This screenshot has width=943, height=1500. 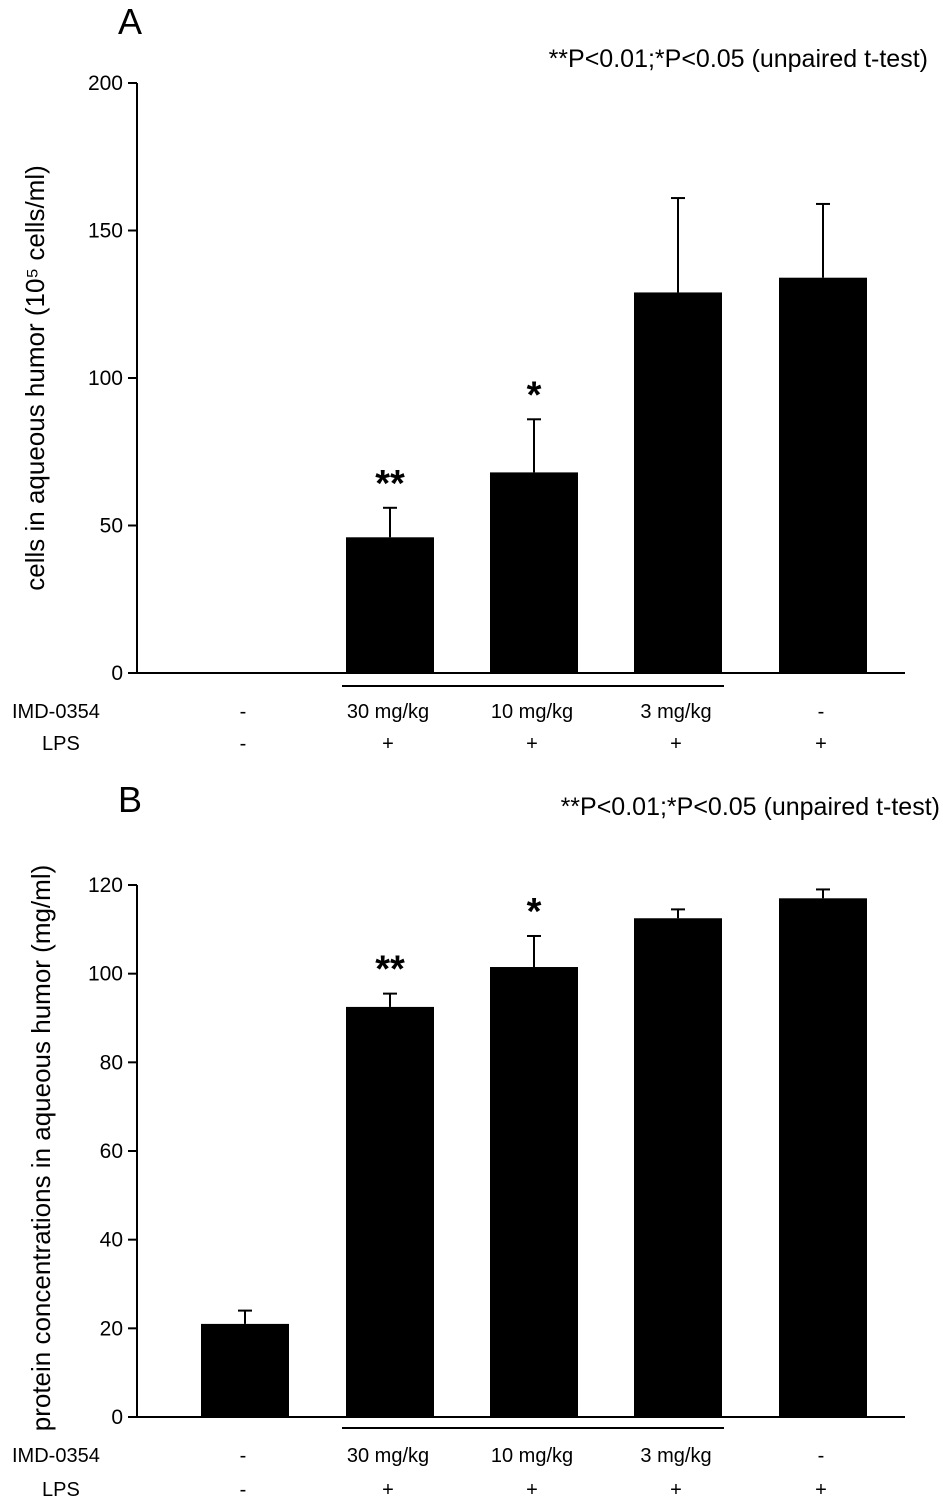 I want to click on y-tick-label: 20, so click(x=111, y=1328).